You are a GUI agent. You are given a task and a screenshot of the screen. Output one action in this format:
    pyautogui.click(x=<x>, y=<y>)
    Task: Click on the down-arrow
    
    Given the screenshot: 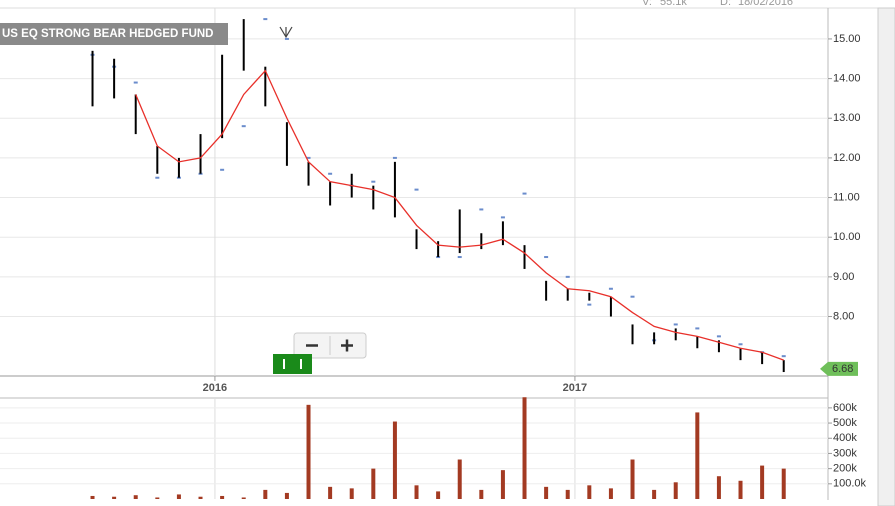 What is the action you would take?
    pyautogui.click(x=286, y=32)
    